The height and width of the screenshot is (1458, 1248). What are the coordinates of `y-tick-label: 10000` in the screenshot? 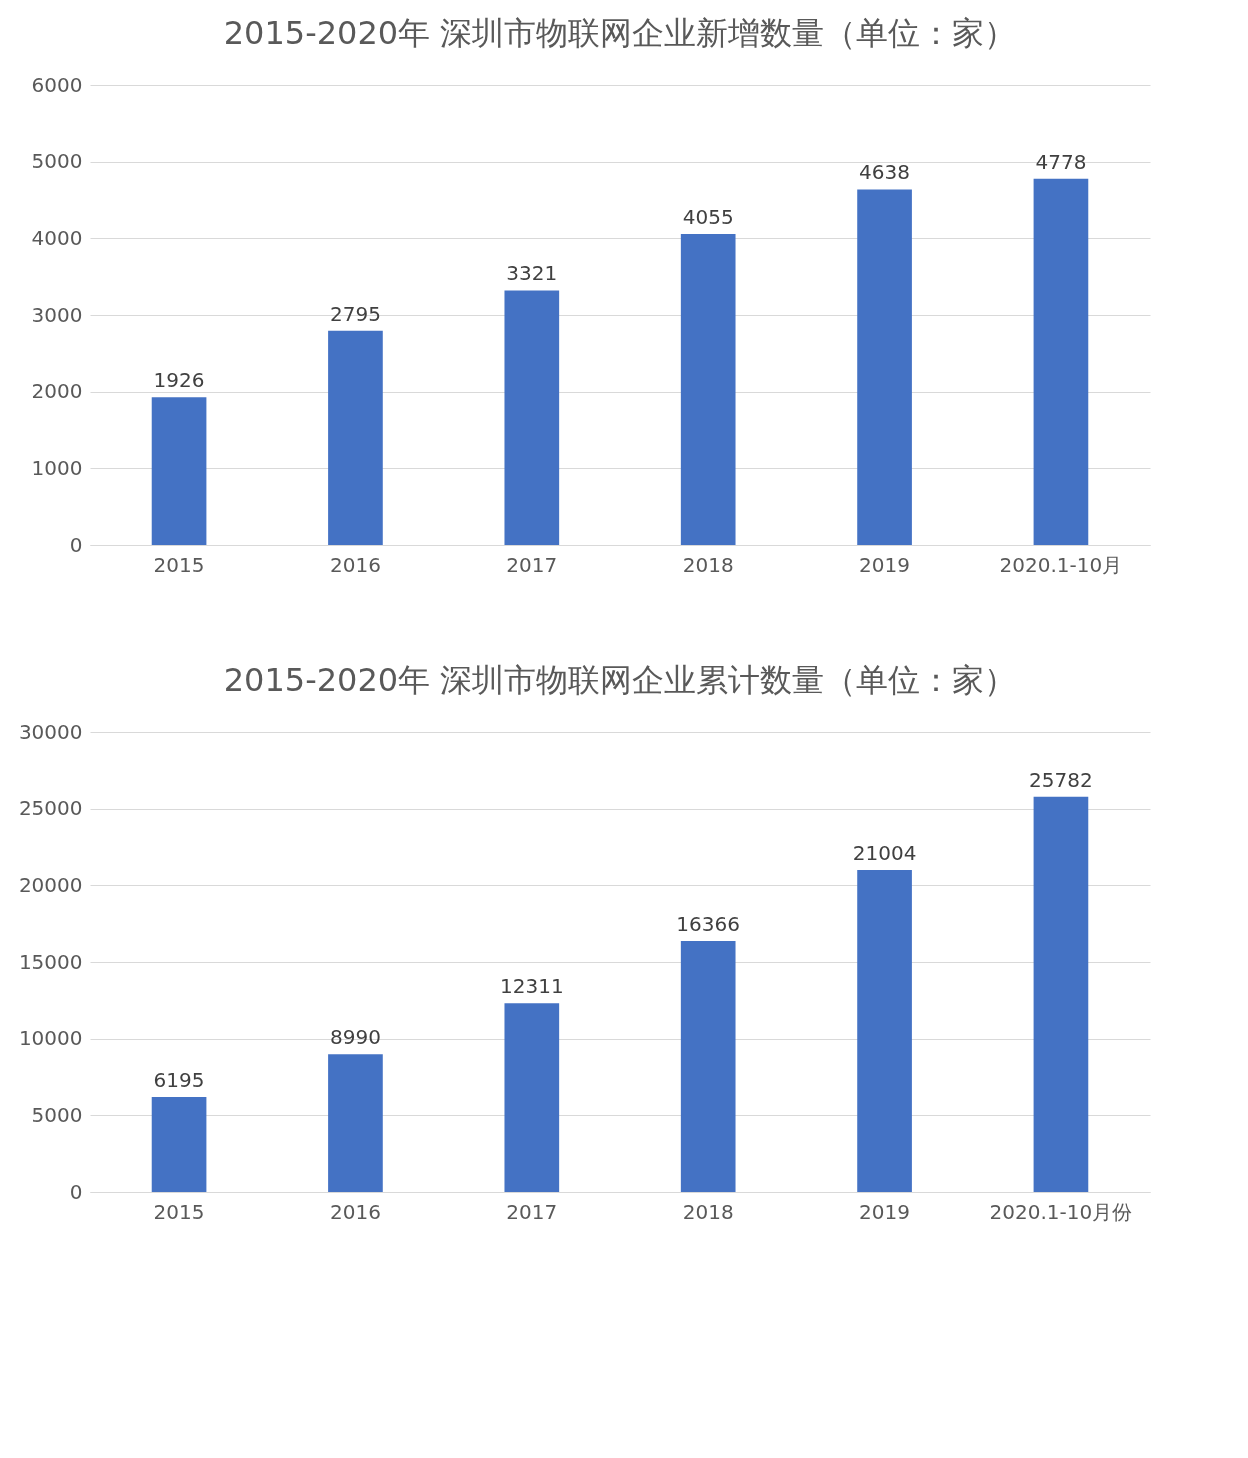 It's located at (50, 1038).